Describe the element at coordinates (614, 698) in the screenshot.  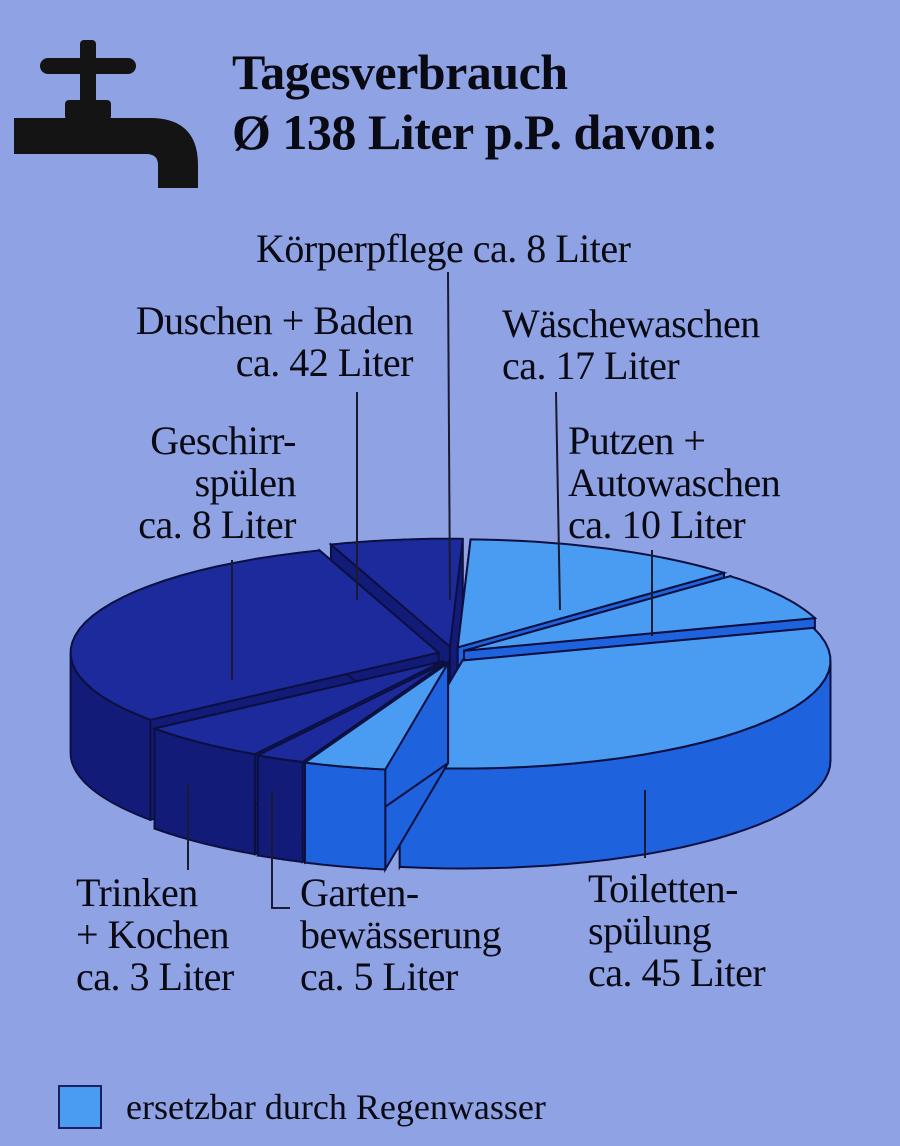
I see `slice-toilettensp-lung` at that location.